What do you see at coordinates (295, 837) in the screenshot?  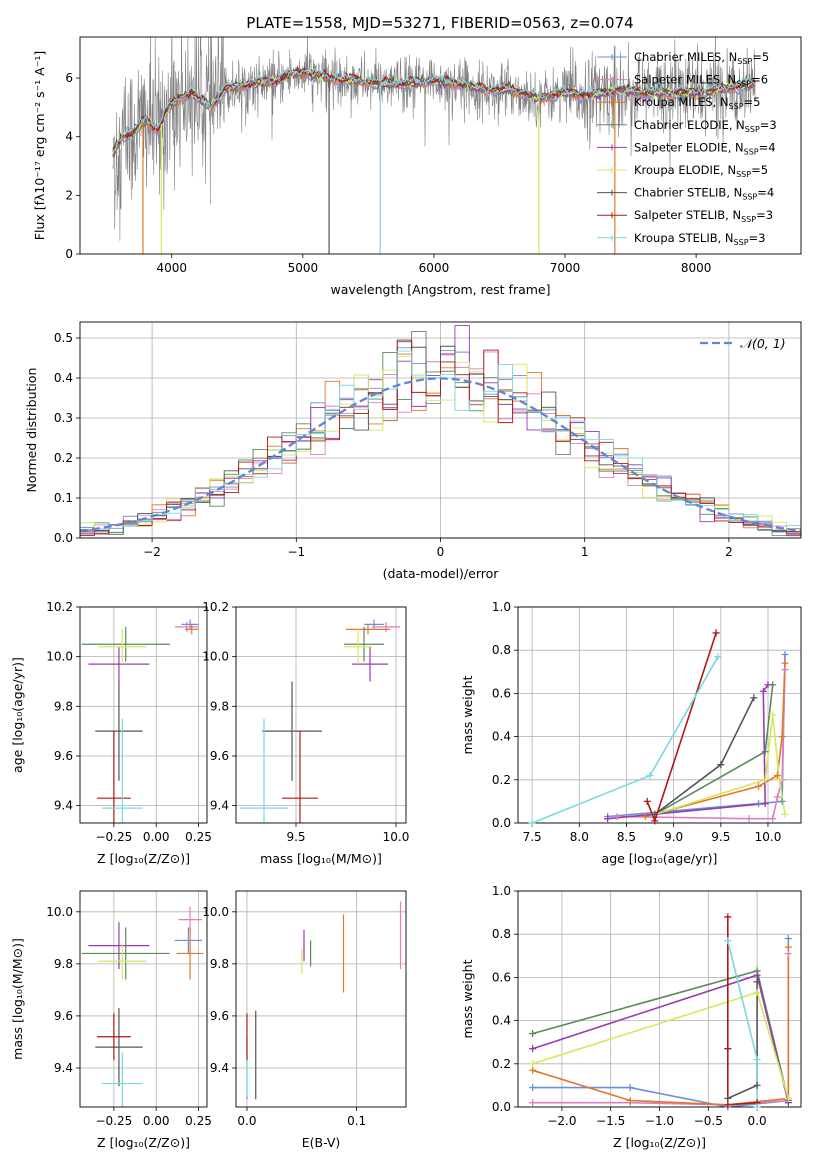 I see `x-tick-label: 9.5` at bounding box center [295, 837].